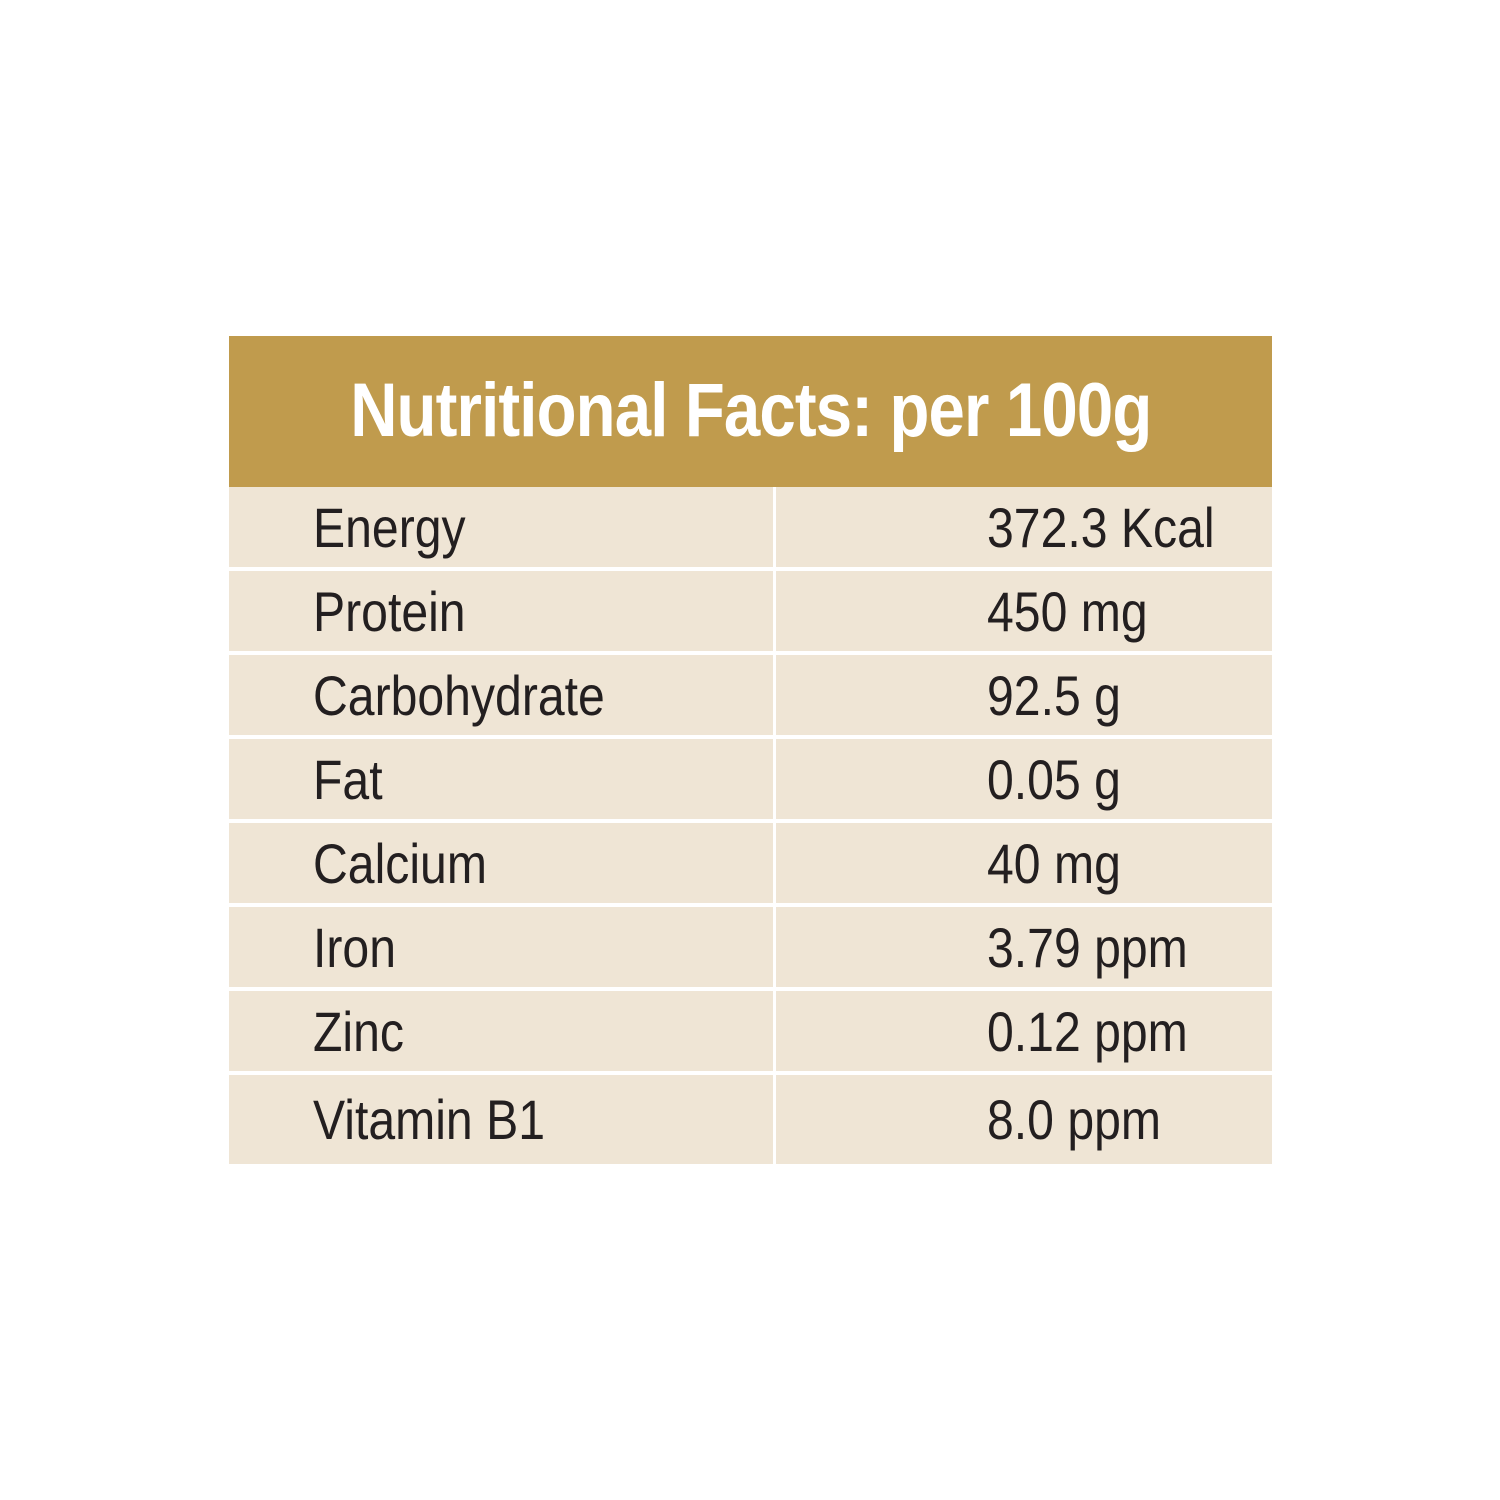  I want to click on nutrient-value-cell: 0.12 ppm, so click(1024, 1031).